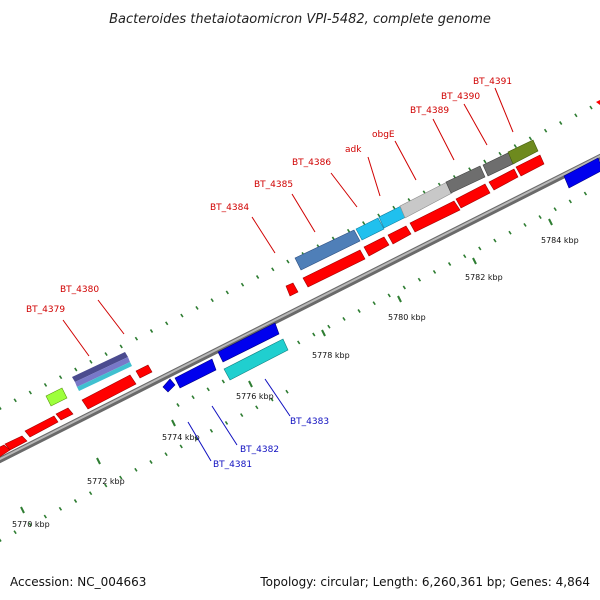 The width and height of the screenshot is (600, 600). What do you see at coordinates (79, 290) in the screenshot?
I see `label-bt4380: BT_4380` at bounding box center [79, 290].